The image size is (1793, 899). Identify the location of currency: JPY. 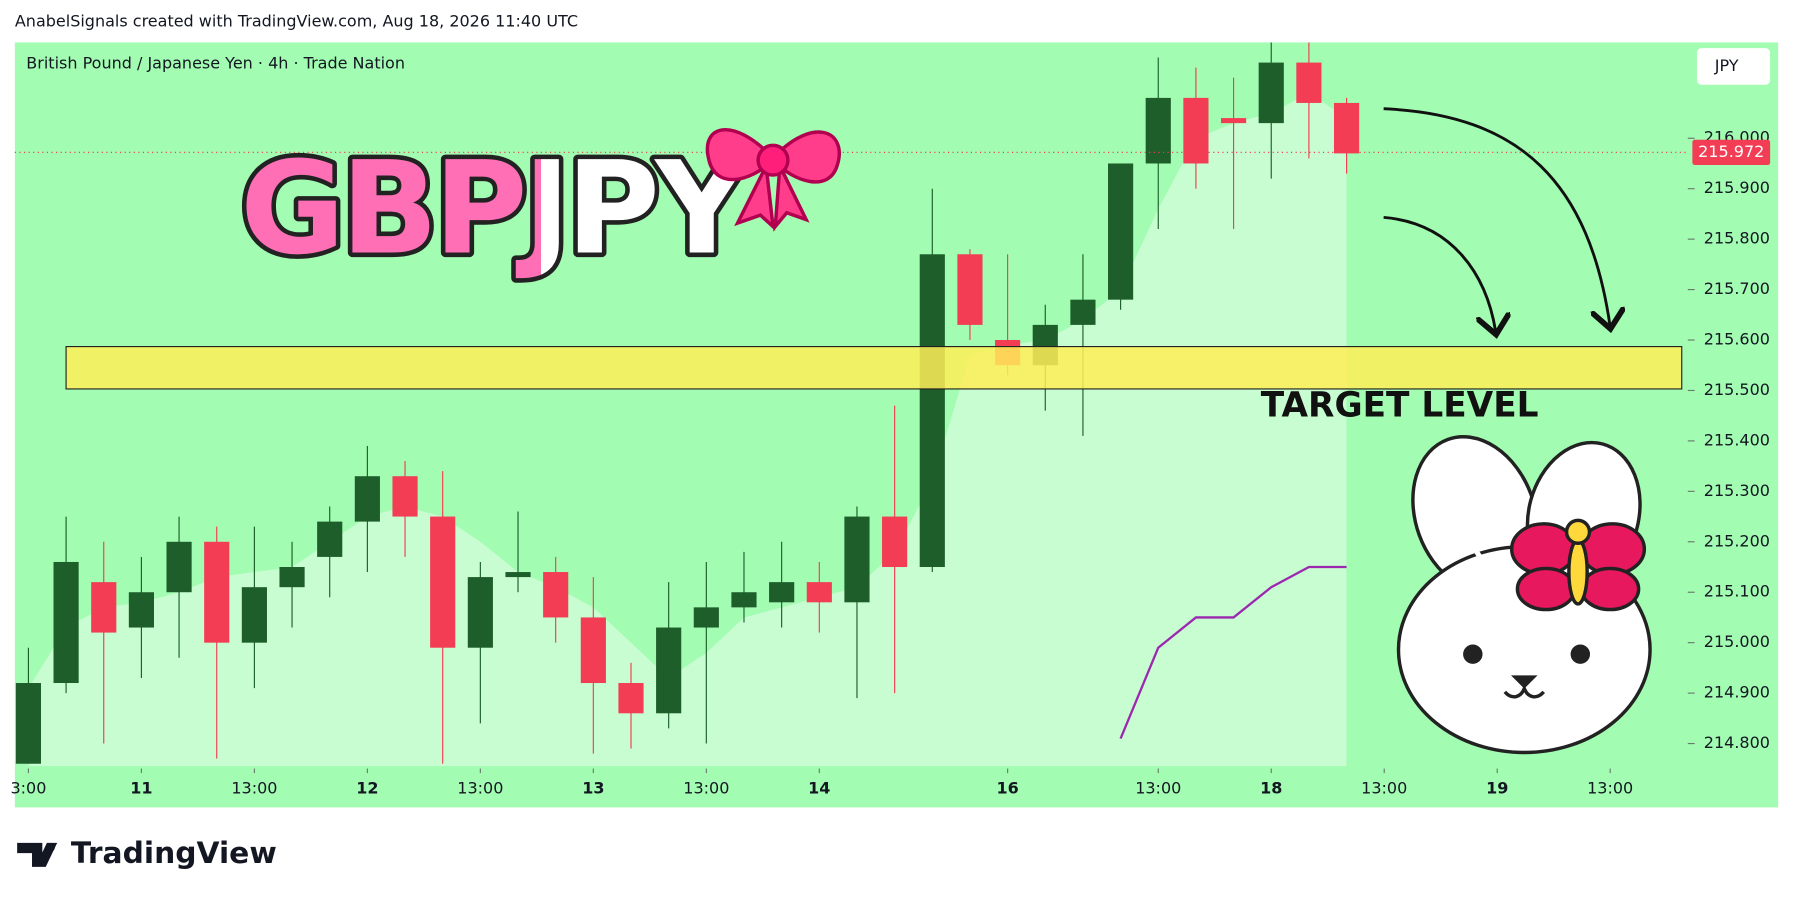
(1726, 65).